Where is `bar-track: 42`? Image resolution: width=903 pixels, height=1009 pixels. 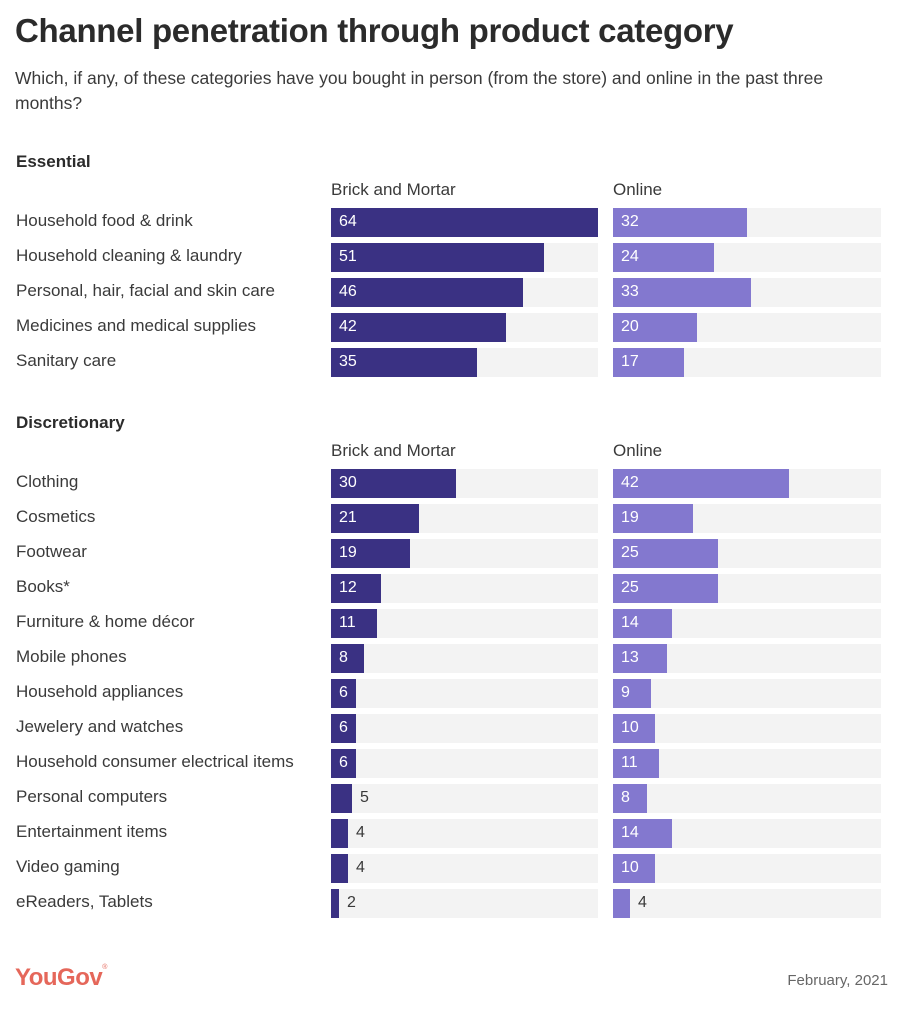 bar-track: 42 is located at coordinates (747, 483).